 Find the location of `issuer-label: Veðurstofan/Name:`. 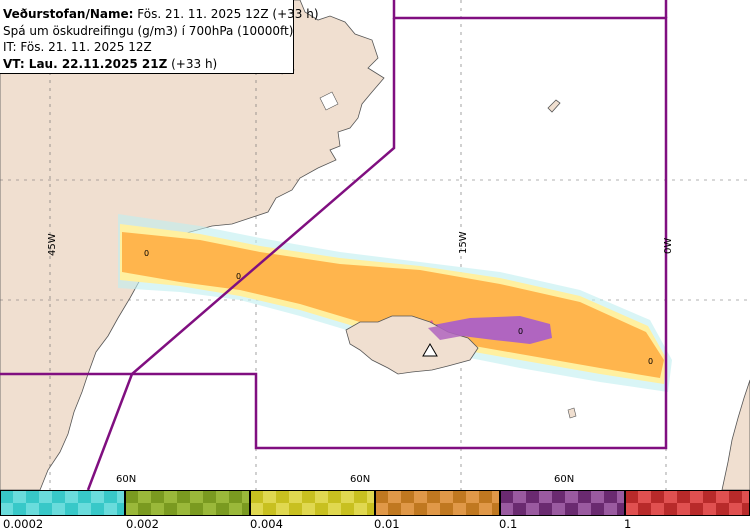

issuer-label: Veðurstofan/Name: is located at coordinates (68, 14).